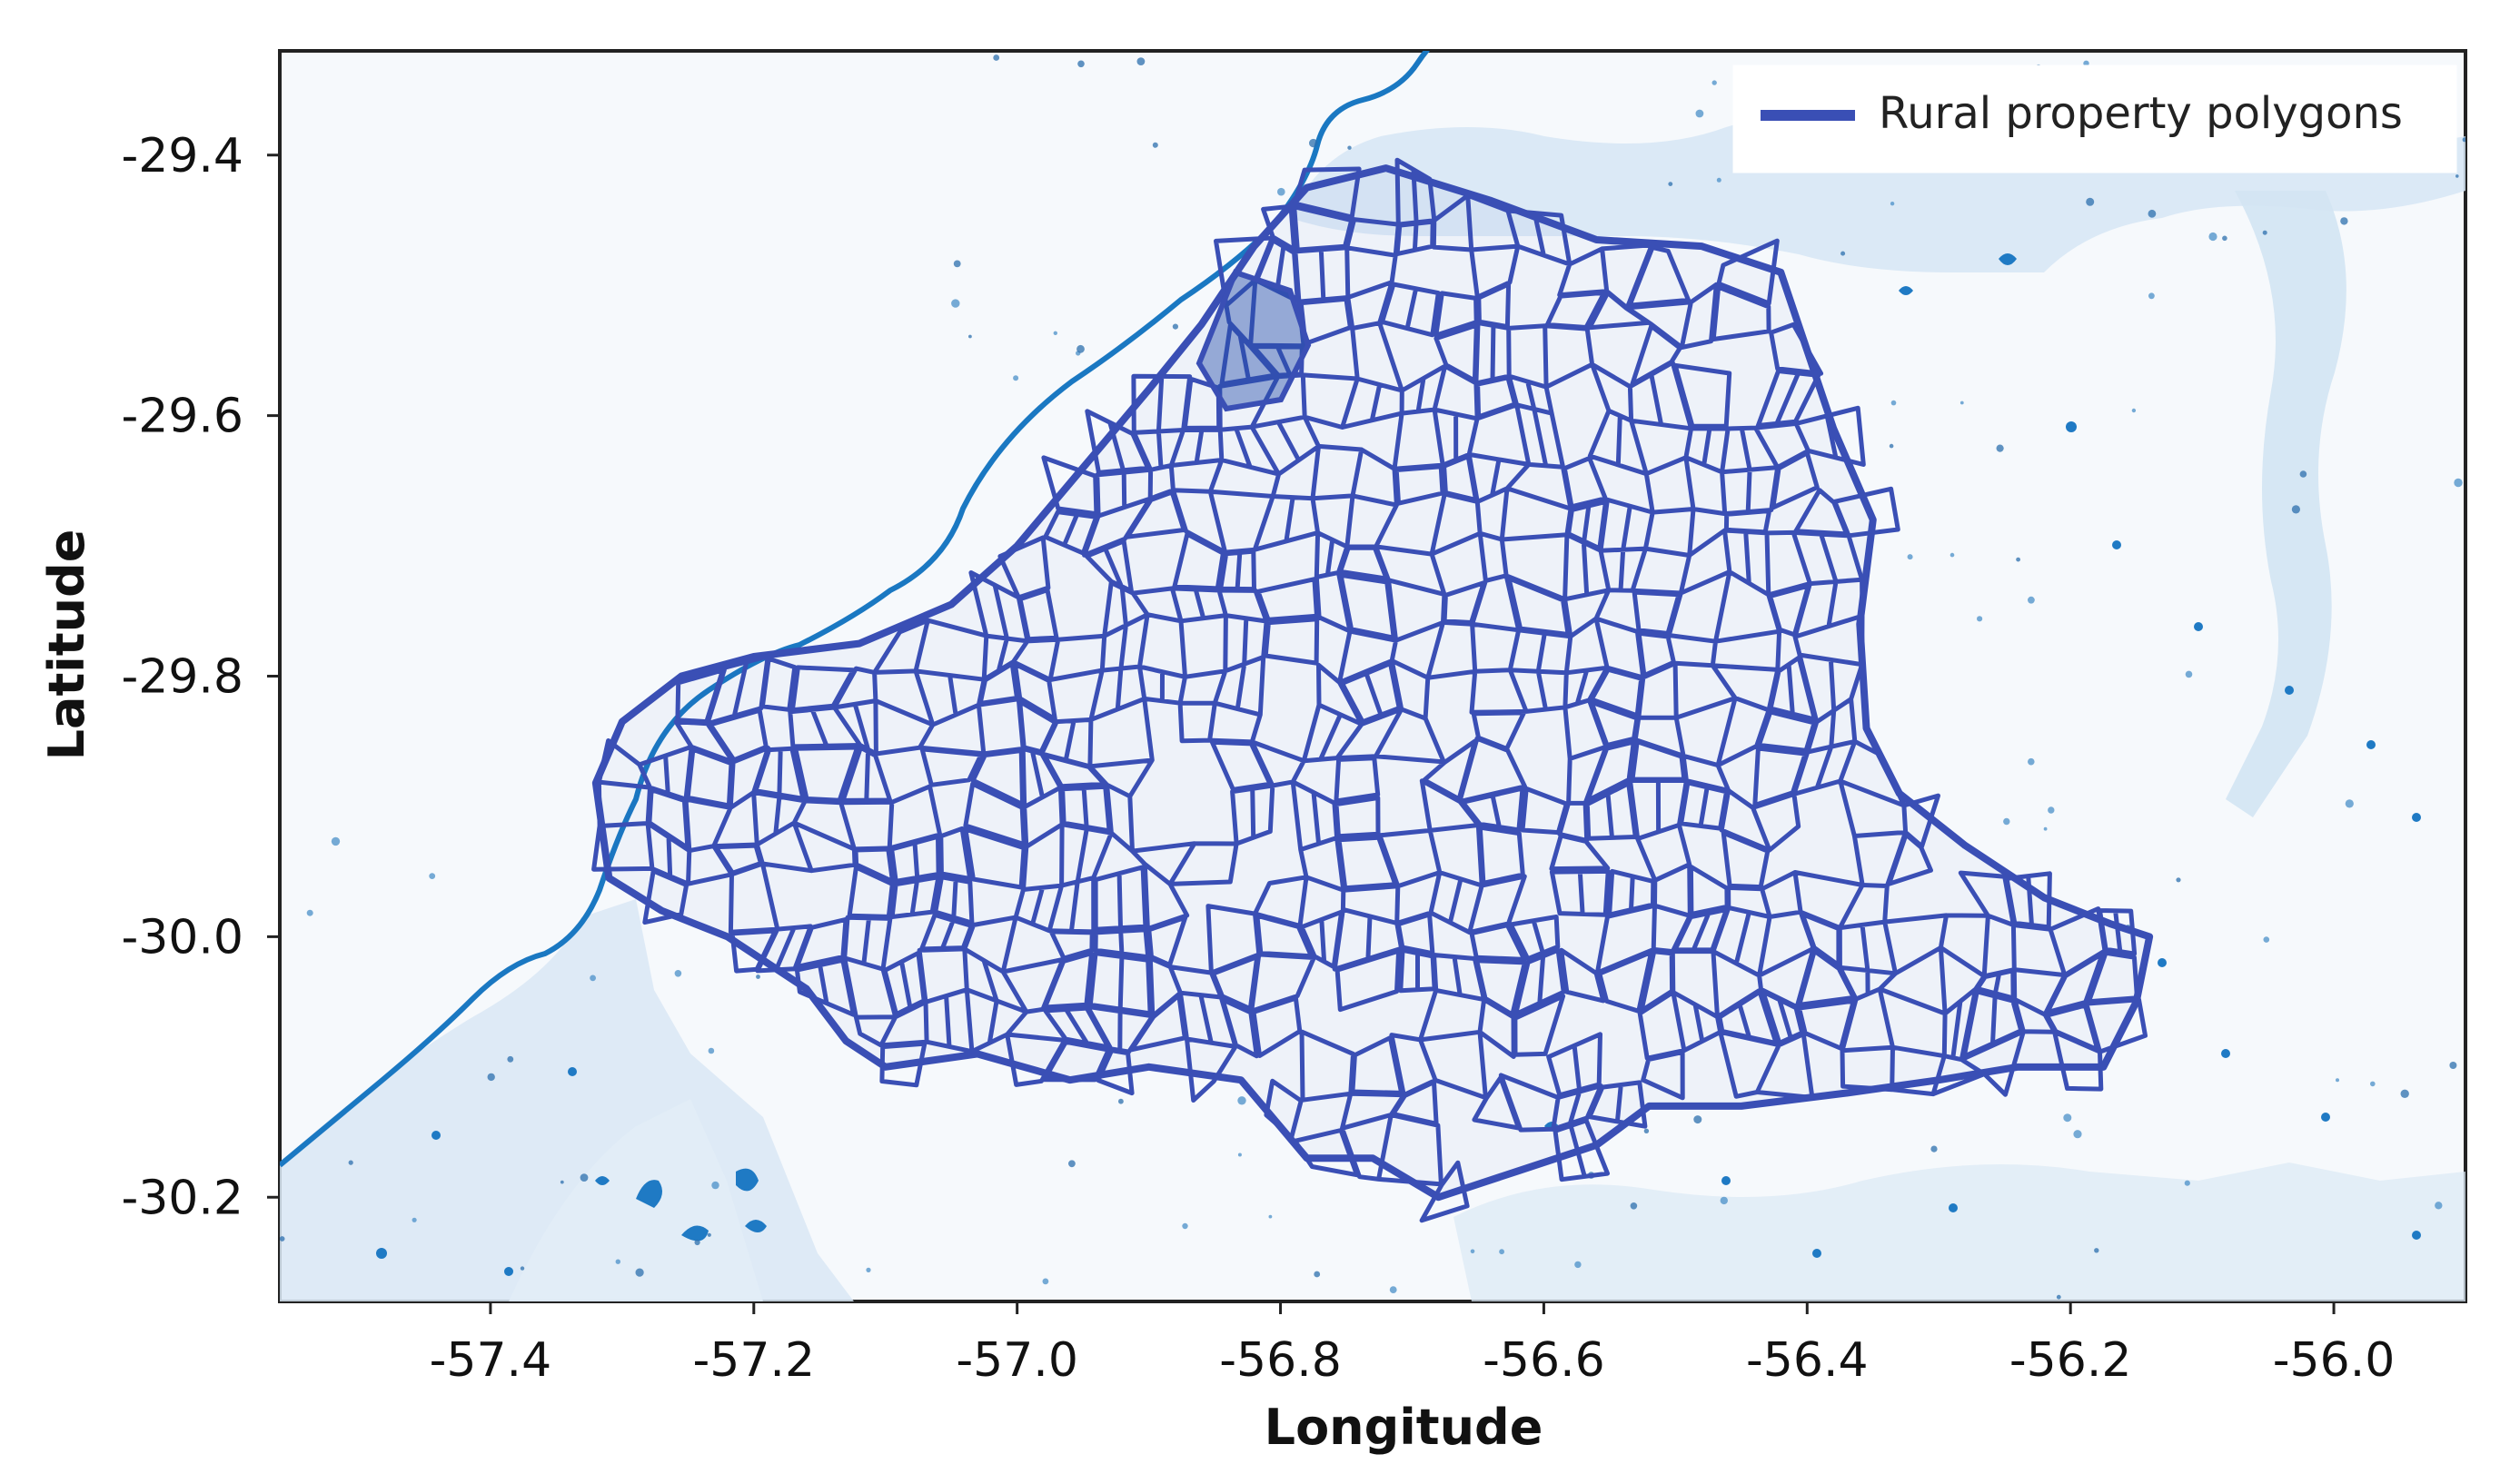  Describe the element at coordinates (1413, 1344) in the screenshot. I see `x-axis: -57.4 -57.2 -57.0 -56.8 -56.6 -56.4 -56.2 -56.0` at that location.